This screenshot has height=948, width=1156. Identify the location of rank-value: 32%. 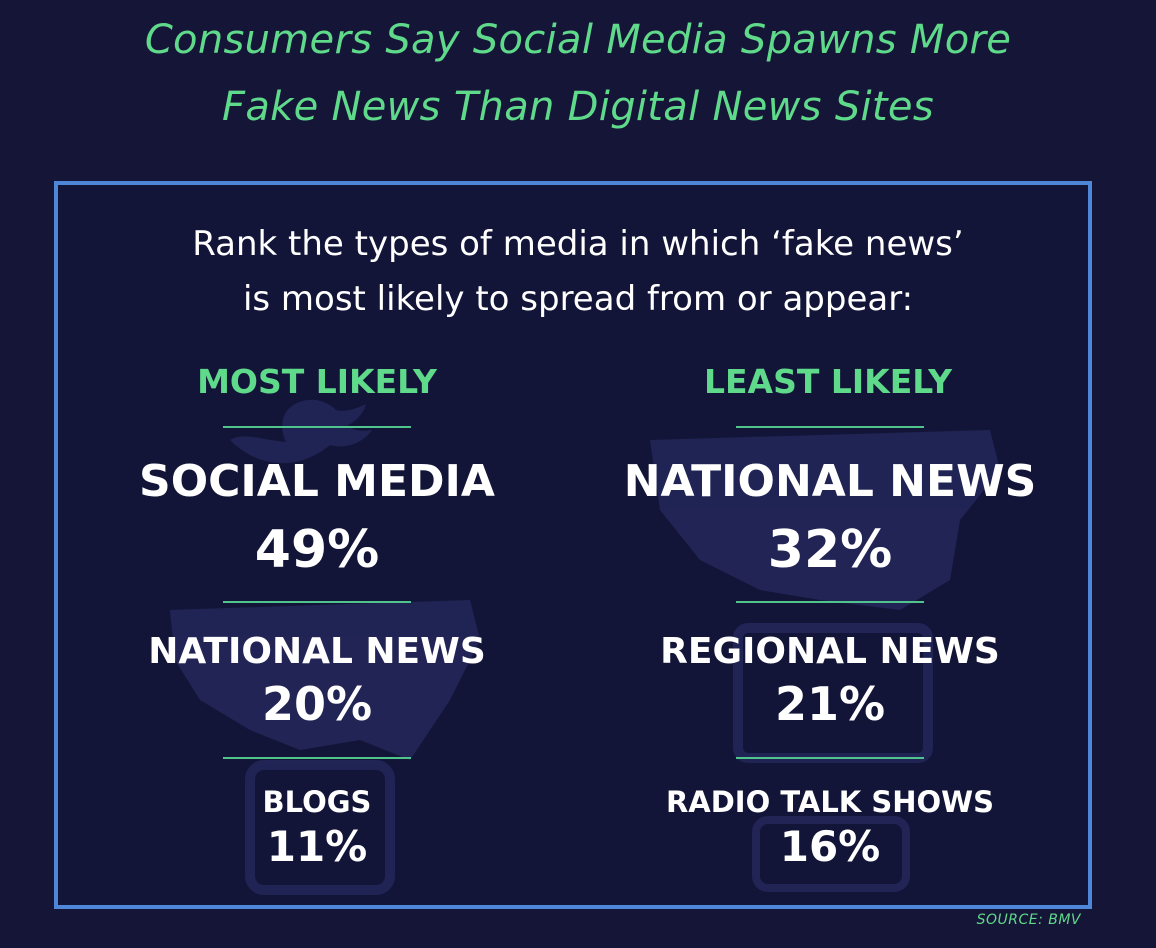
(830, 550).